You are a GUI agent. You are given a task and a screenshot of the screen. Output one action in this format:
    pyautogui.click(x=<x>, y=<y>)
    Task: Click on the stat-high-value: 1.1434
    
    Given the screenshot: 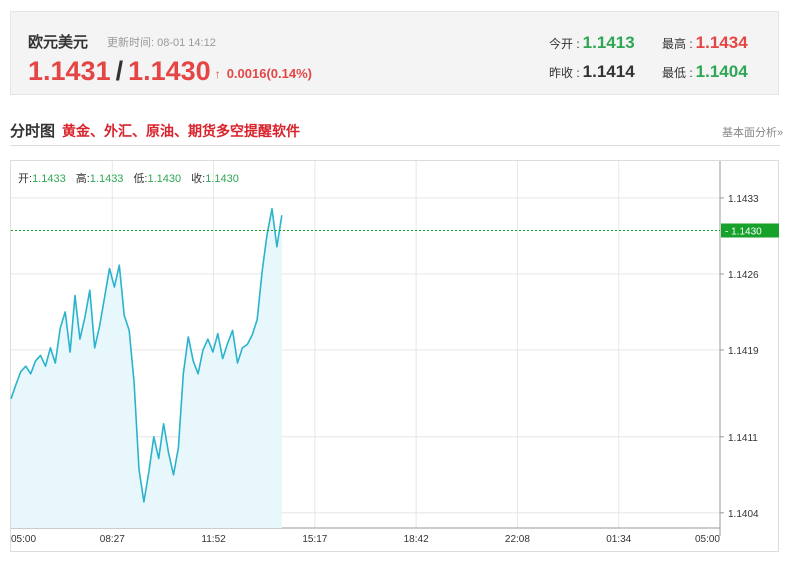 What is the action you would take?
    pyautogui.click(x=721, y=42)
    